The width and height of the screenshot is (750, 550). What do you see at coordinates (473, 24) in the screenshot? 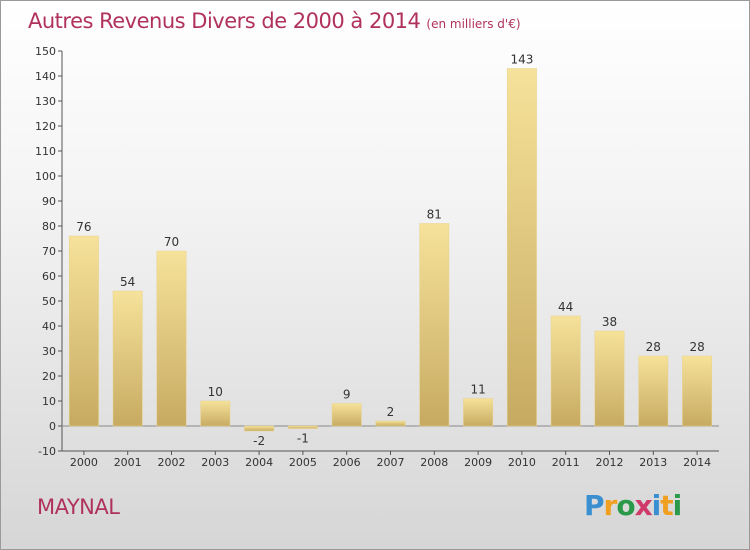
I see `chart-unit: (en milliers d'€)` at bounding box center [473, 24].